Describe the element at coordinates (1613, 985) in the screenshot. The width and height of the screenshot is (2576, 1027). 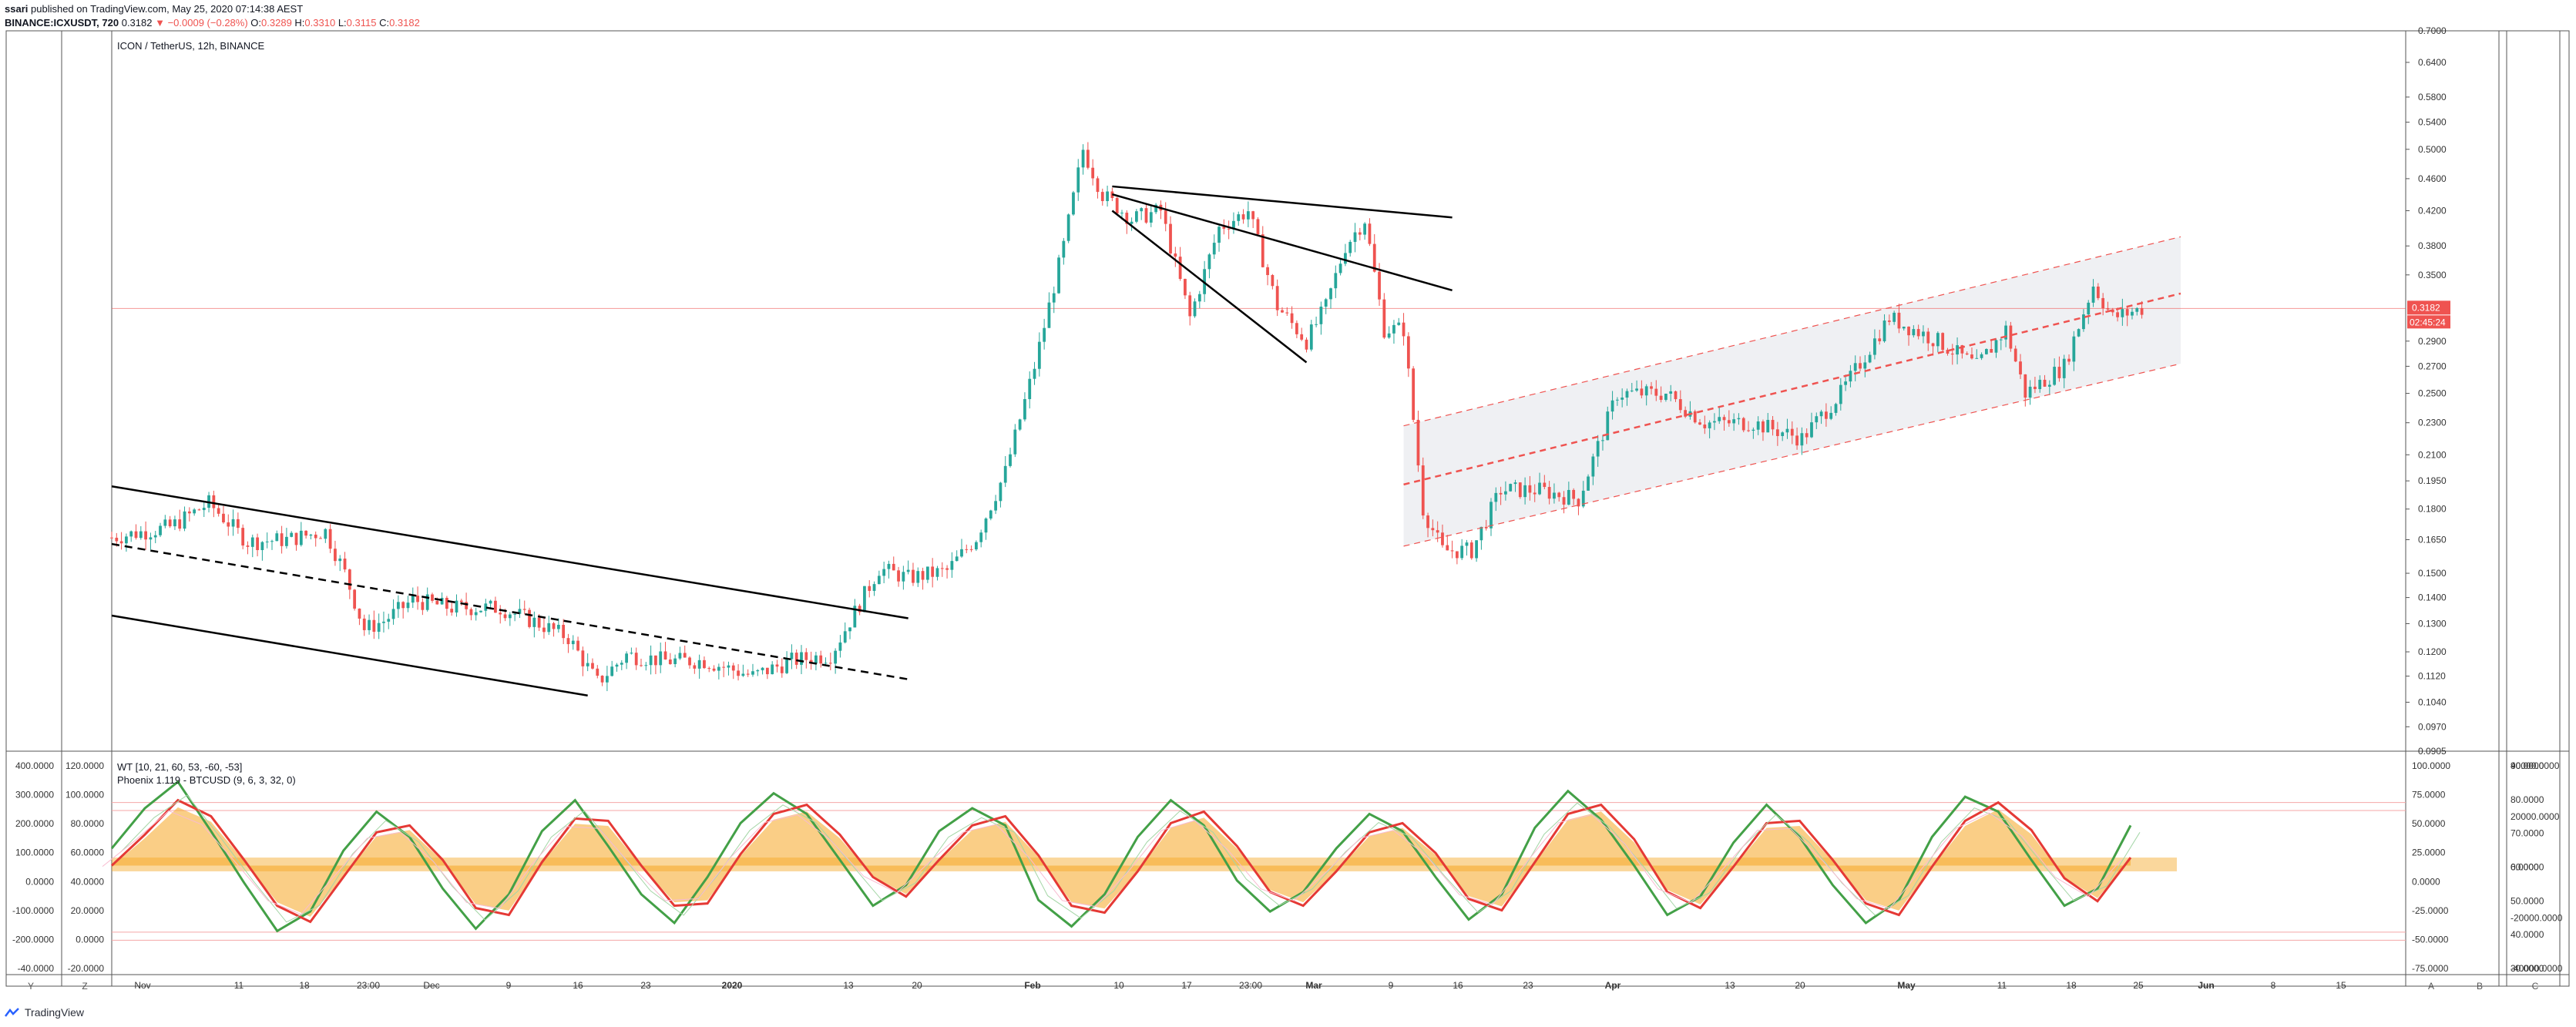
I see `x-tick-label: Apr` at that location.